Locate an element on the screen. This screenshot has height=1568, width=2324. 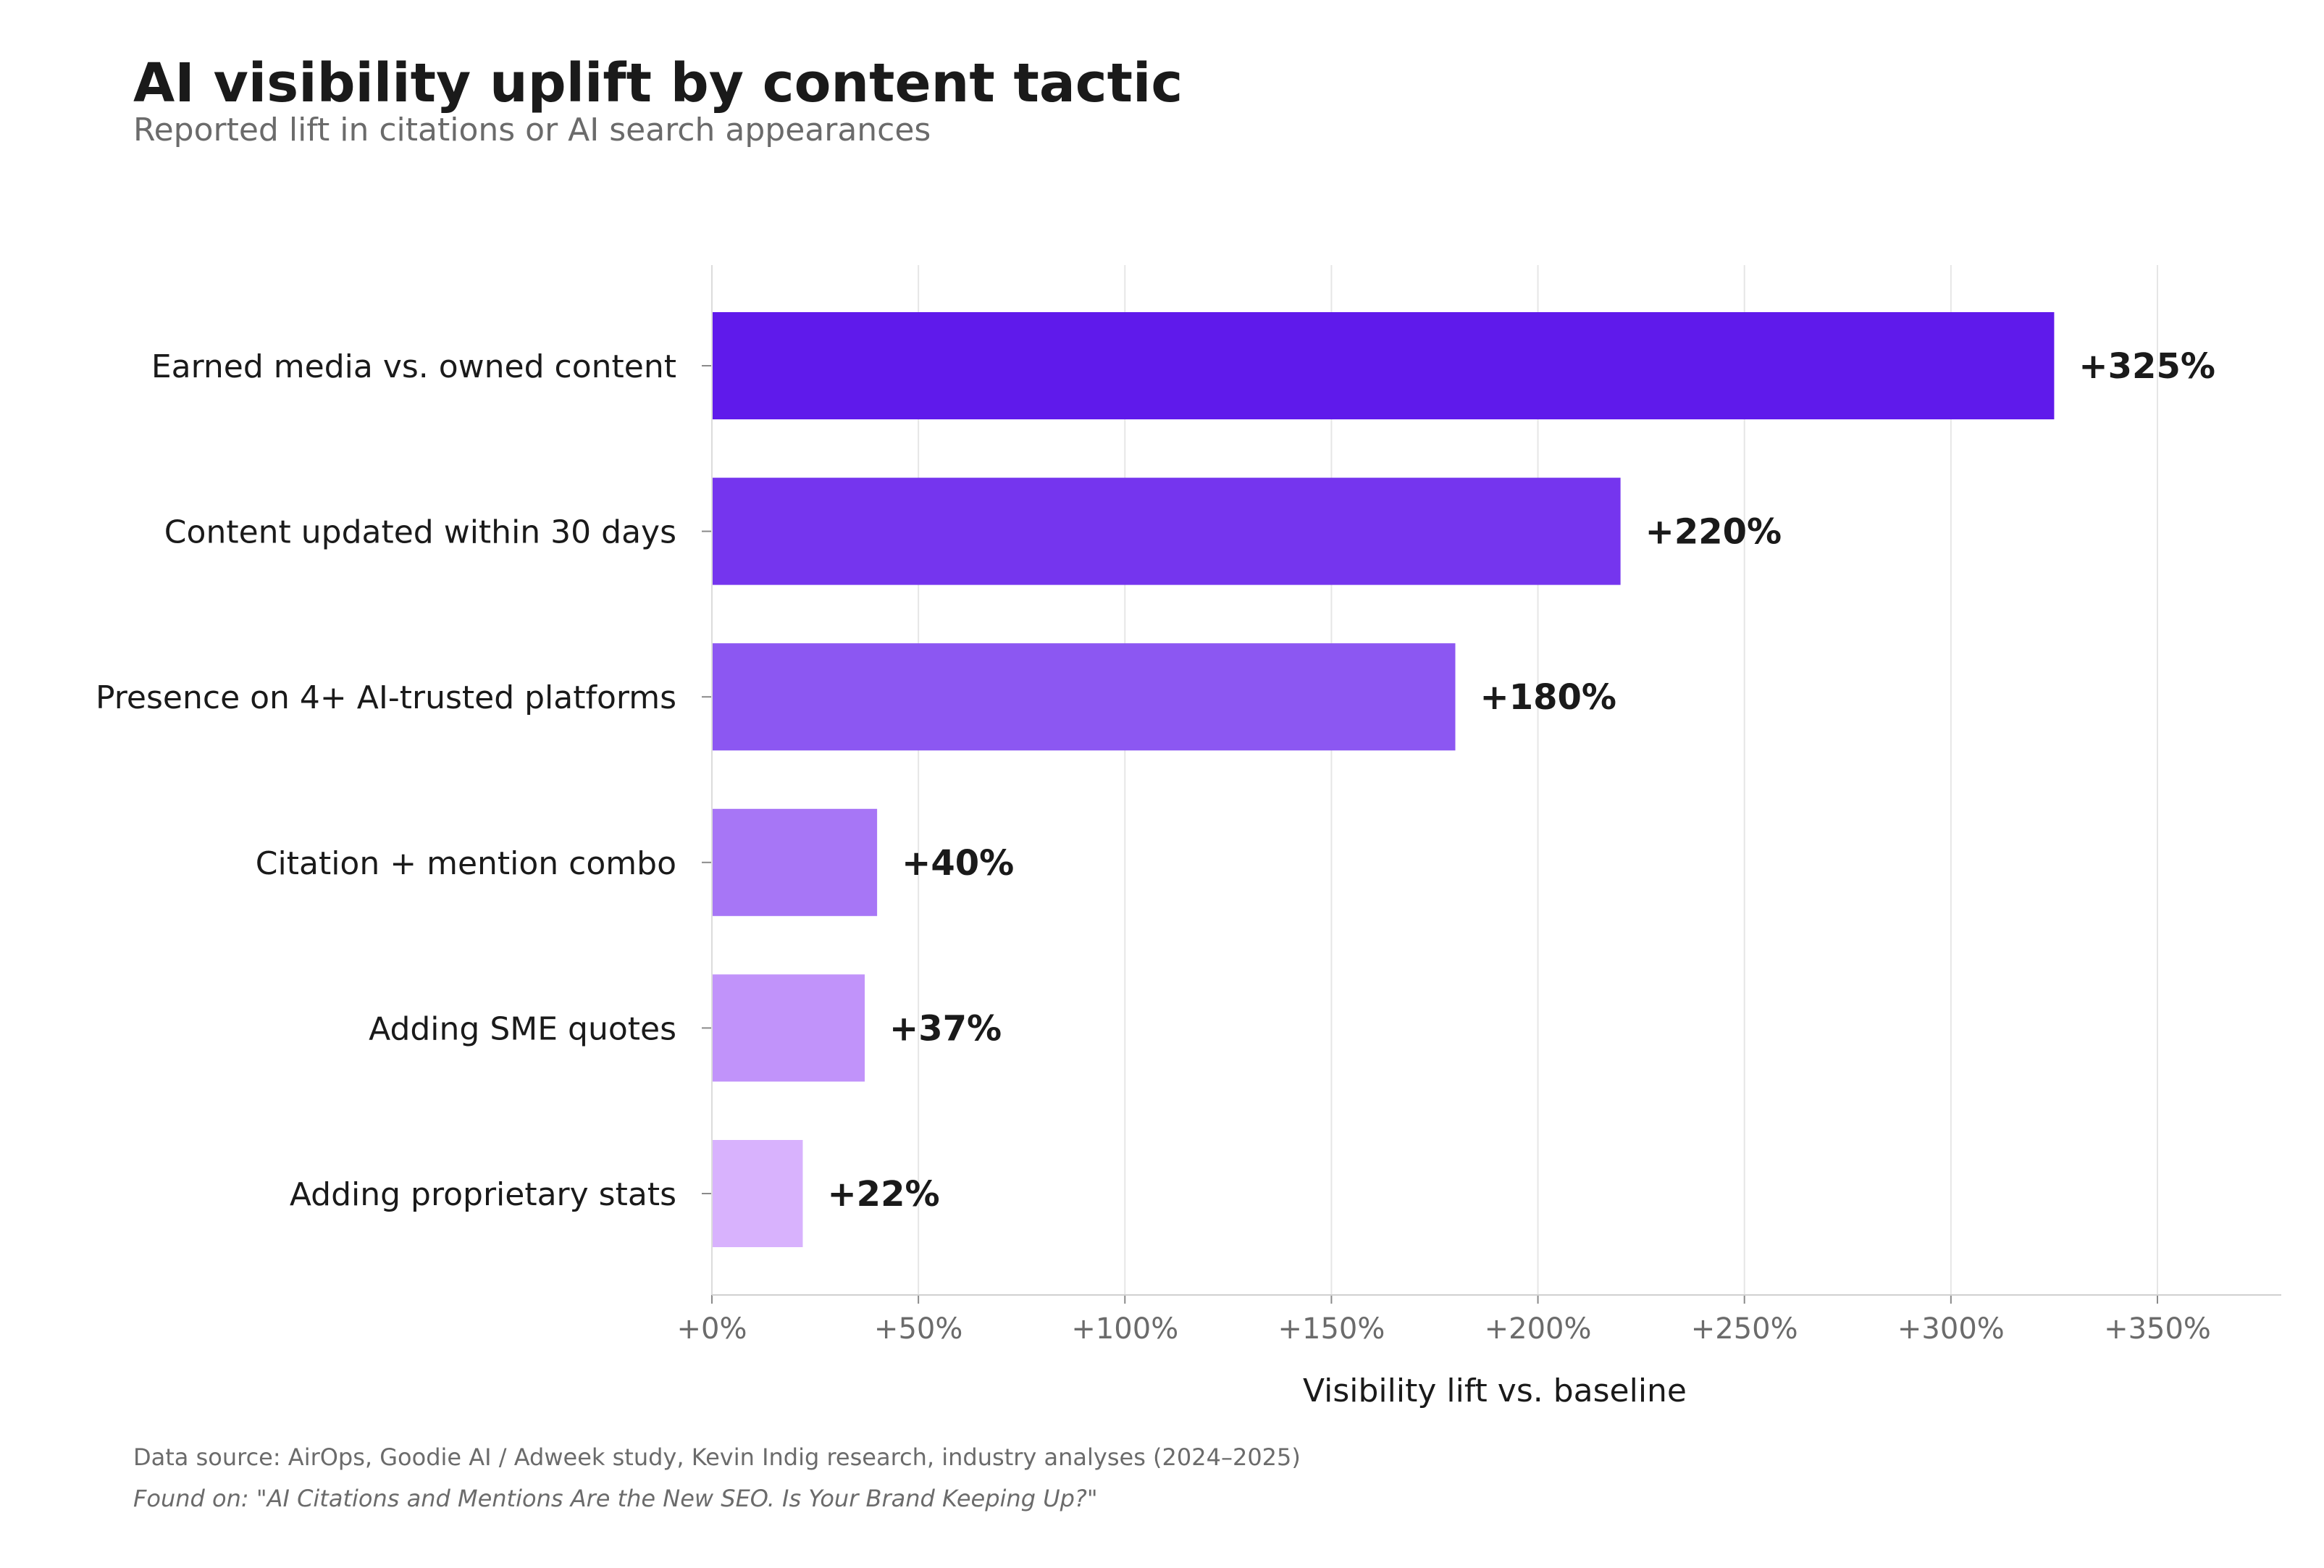
bar-value-label: +180% is located at coordinates (1548, 697).